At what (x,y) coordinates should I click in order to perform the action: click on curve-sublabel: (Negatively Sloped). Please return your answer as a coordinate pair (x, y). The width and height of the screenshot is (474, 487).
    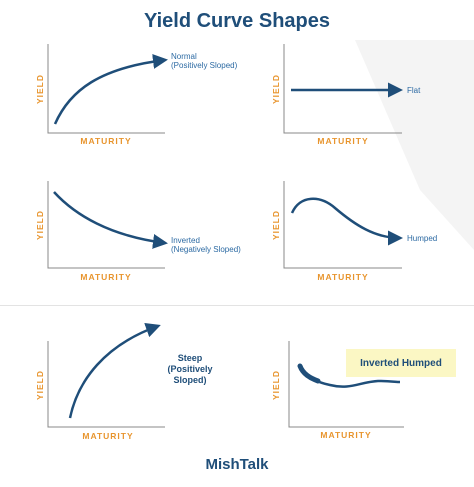
    Looking at the image, I should click on (206, 249).